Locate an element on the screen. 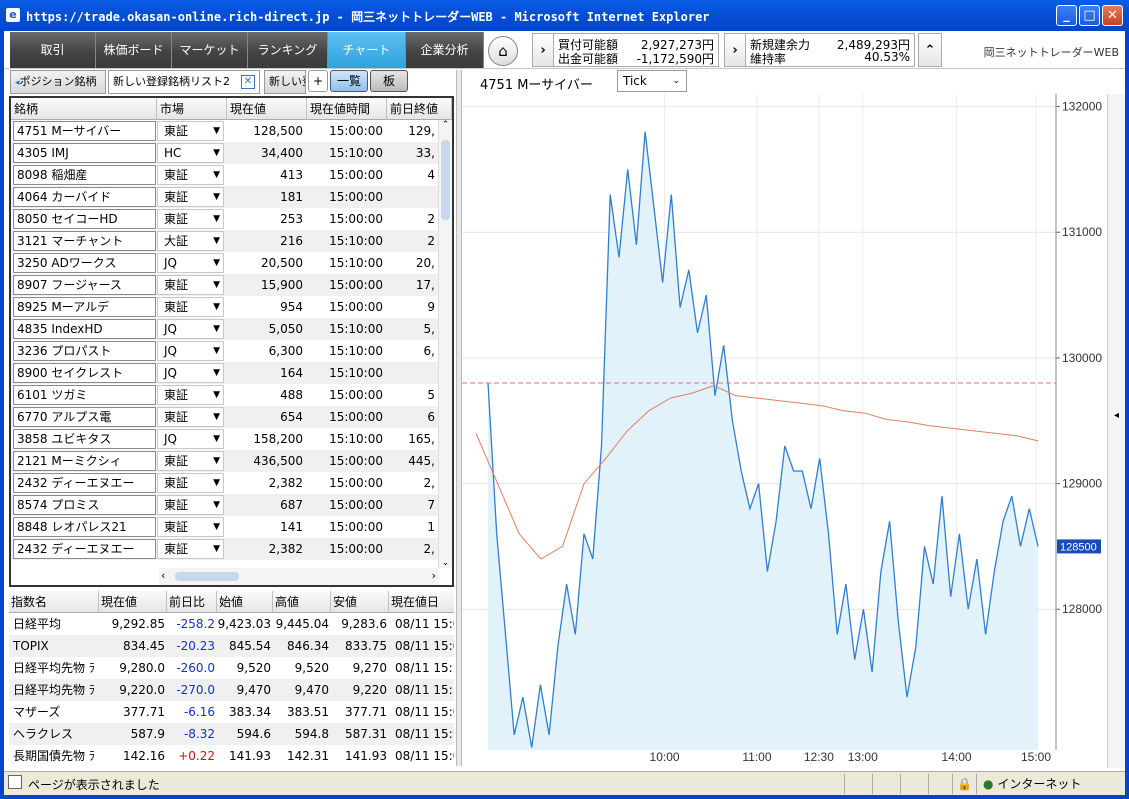 Image resolution: width=1129 pixels, height=799 pixels. table-row: 2121 Mーミクシィ 東証 ▼ 436,500 15:00:00 445, is located at coordinates (224, 461).